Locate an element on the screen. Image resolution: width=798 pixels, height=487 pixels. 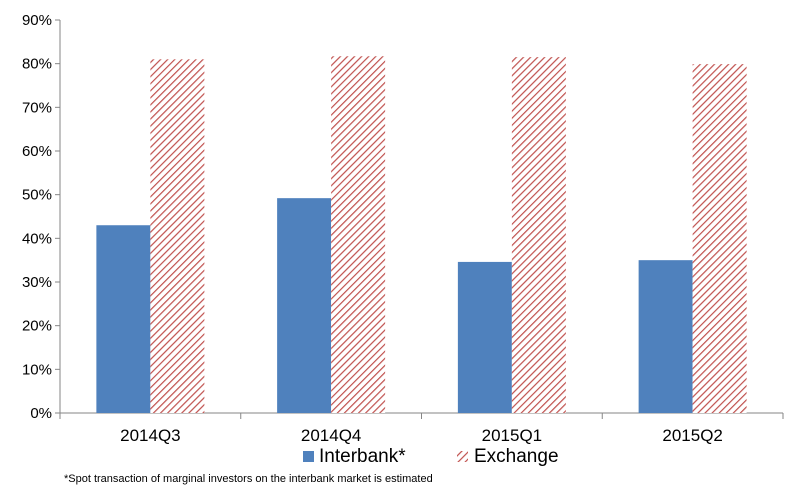
y-tick-label: 10% is located at coordinates (37, 369).